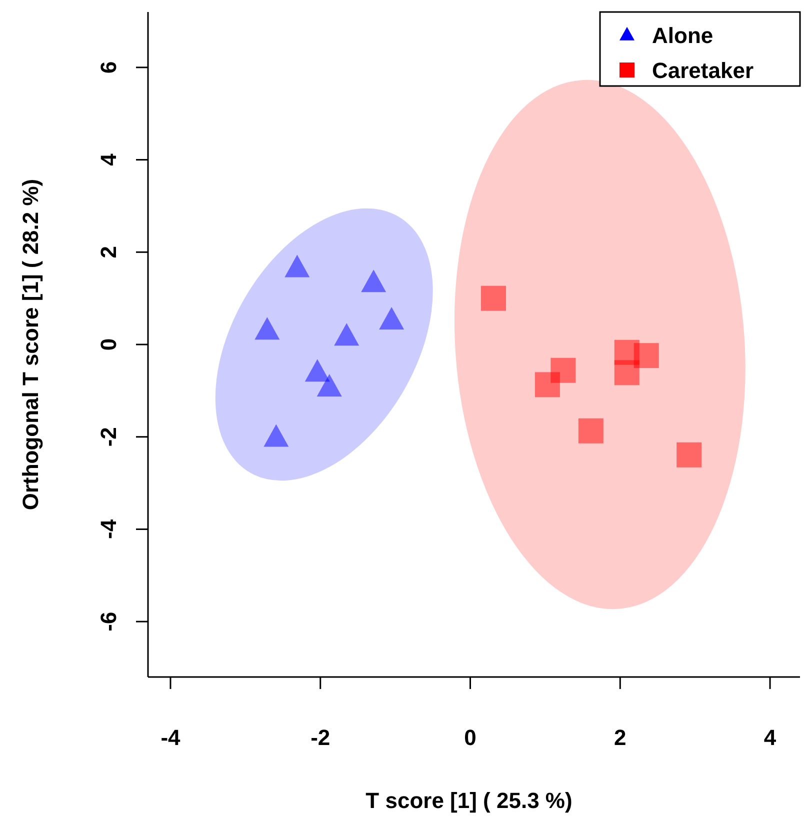 This screenshot has height=821, width=805. Describe the element at coordinates (469, 800) in the screenshot. I see `x-axis-title: T score [1] ( 25.3 %)` at that location.